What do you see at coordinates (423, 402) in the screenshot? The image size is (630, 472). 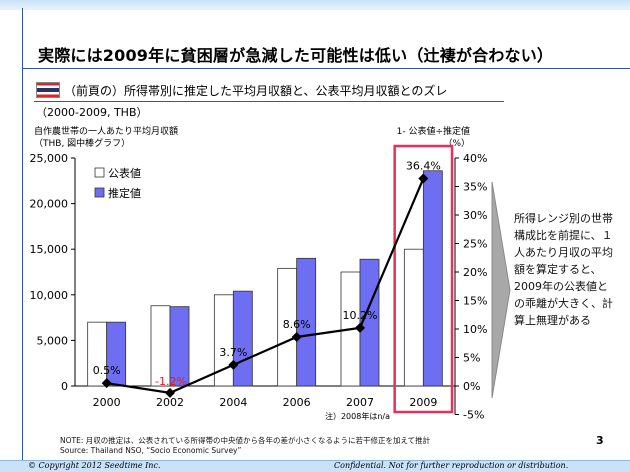 I see `x-axis-tick-label: 2009` at bounding box center [423, 402].